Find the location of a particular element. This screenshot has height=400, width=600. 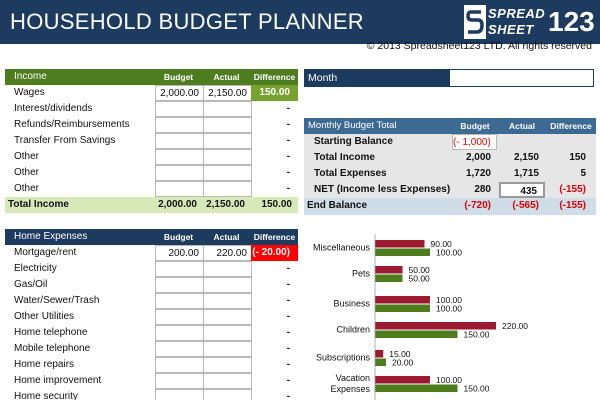

budget-input: 200.00 is located at coordinates (179, 253).